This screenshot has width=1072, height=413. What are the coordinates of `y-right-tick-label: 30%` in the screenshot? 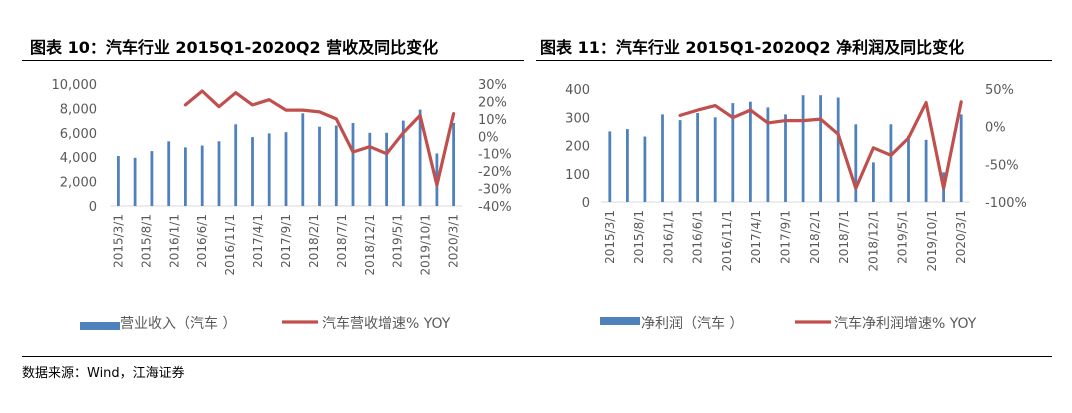 It's located at (492, 85).